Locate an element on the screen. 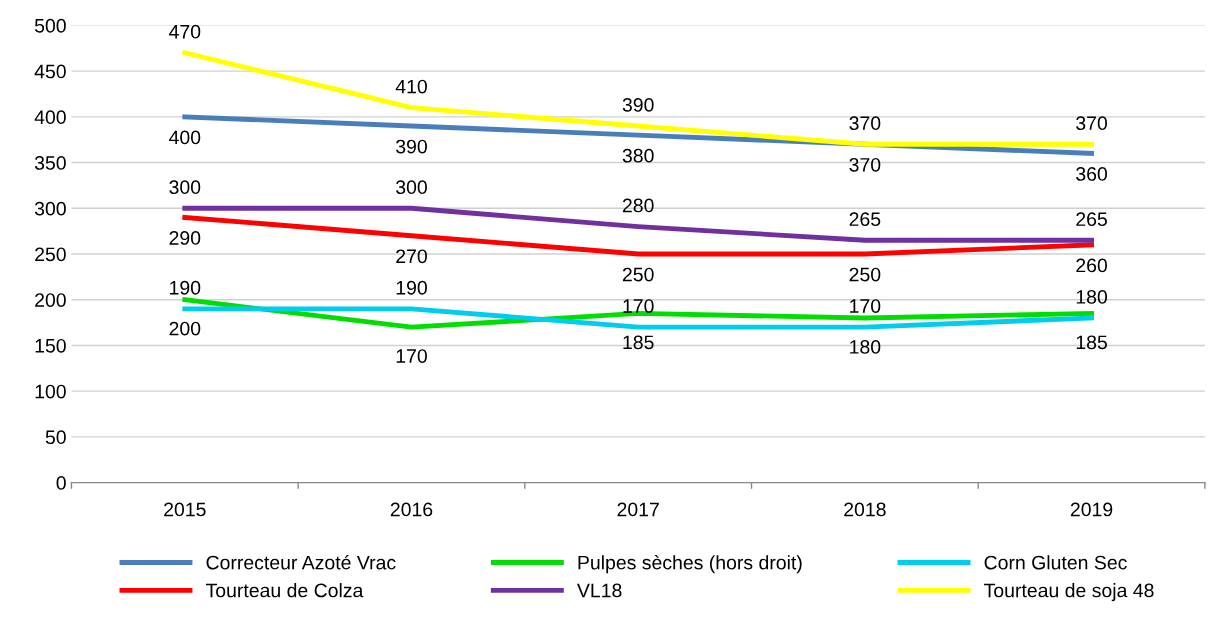 This screenshot has width=1232, height=635. x-tick-label: 2015 is located at coordinates (185, 509).